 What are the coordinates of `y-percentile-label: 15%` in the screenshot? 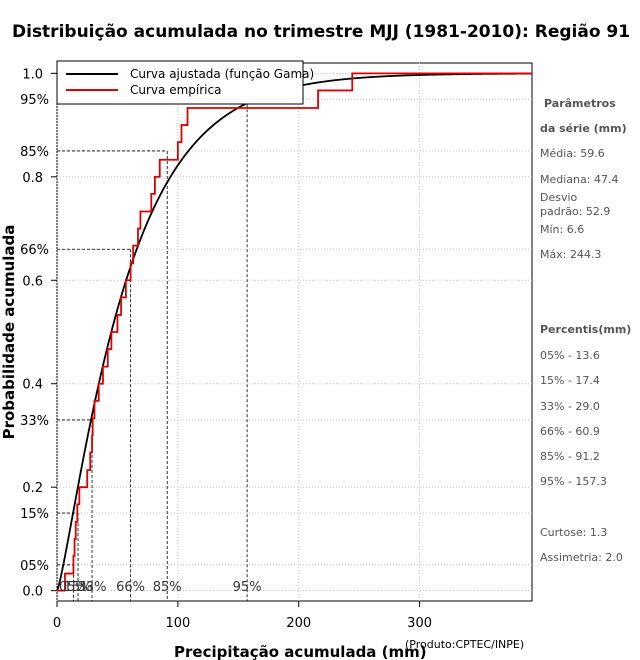 It's located at (34, 514).